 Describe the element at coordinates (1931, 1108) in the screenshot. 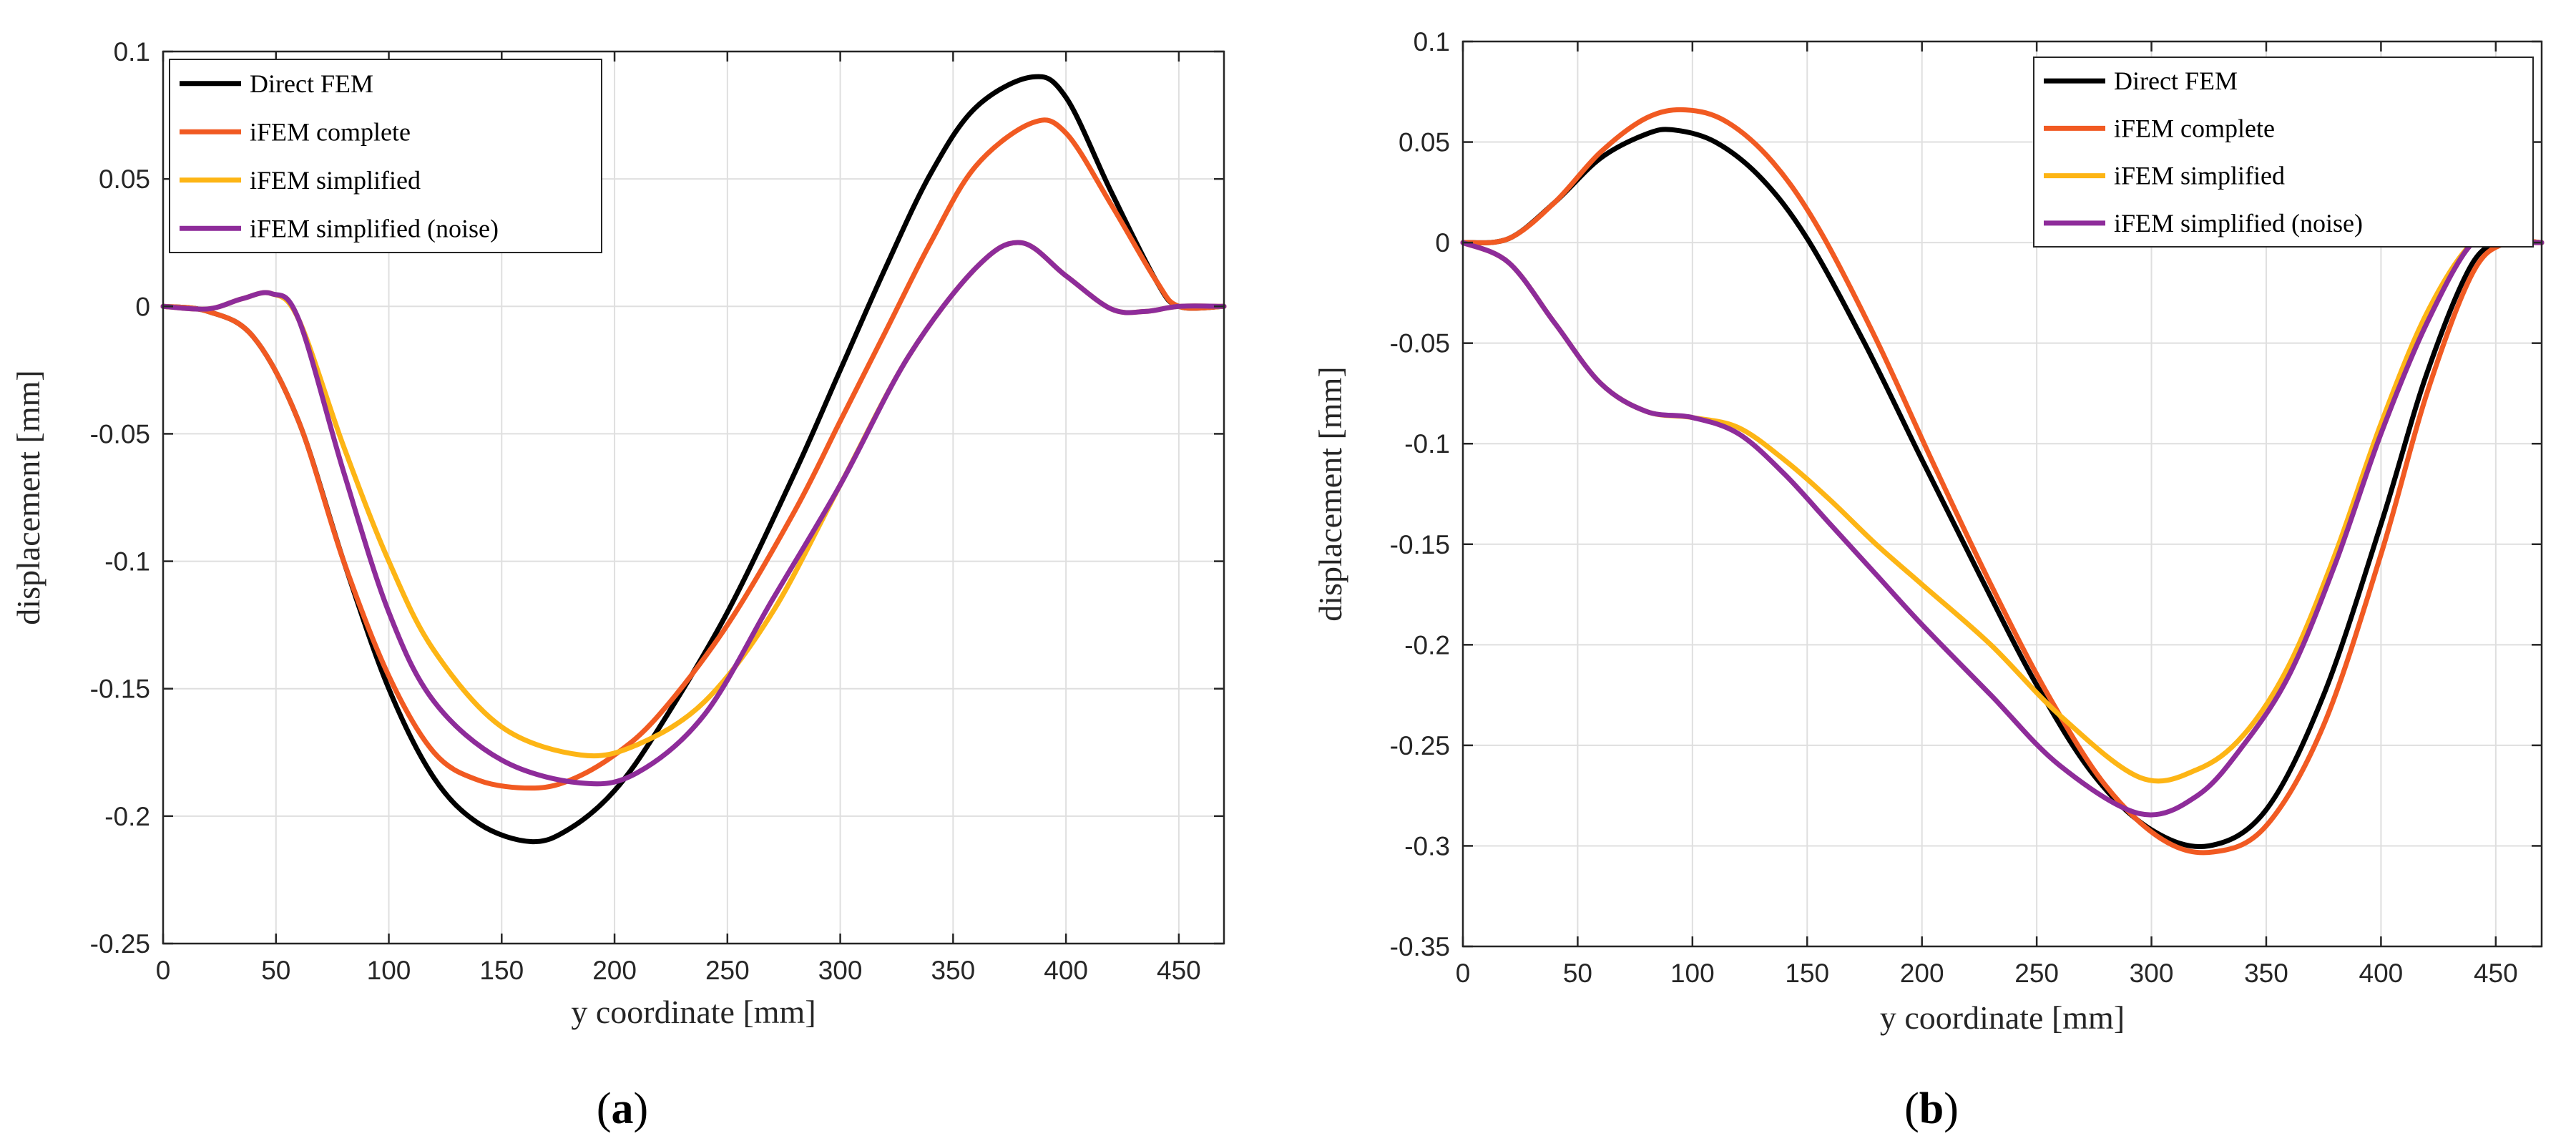

I see `caption-b: (b)` at that location.